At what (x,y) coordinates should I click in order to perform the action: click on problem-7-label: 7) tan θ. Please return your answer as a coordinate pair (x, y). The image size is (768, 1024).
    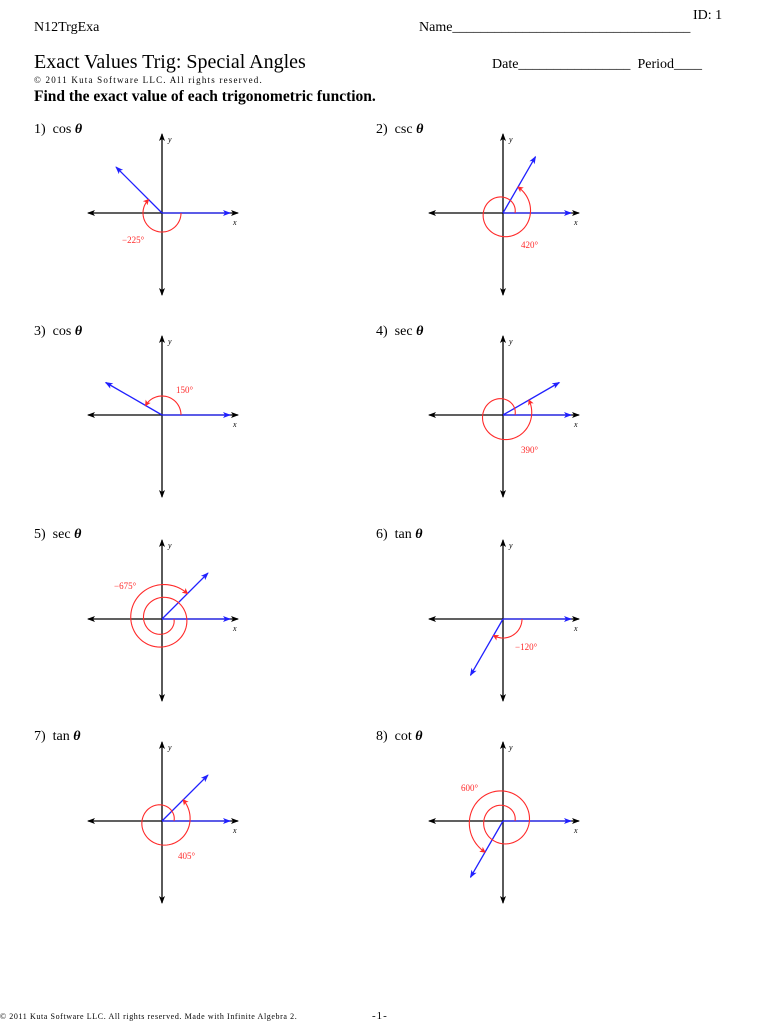
    Looking at the image, I should click on (57, 736).